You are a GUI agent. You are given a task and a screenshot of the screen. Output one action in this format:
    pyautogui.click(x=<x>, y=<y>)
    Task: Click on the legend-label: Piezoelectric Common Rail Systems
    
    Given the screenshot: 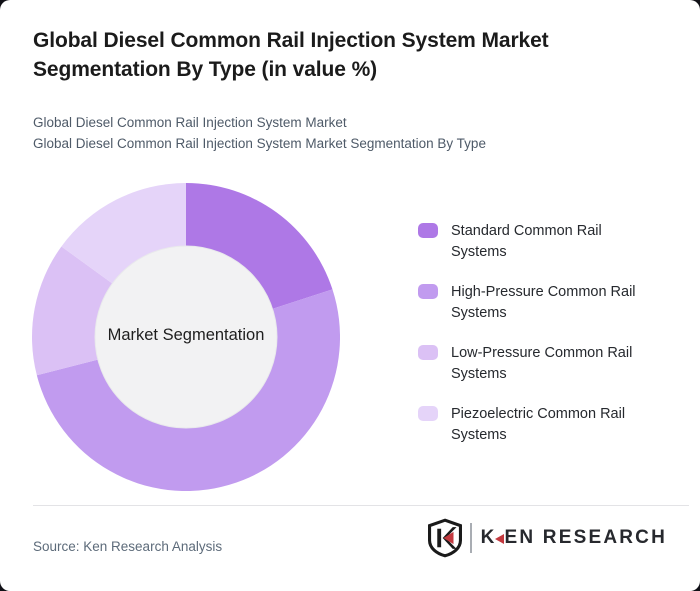 What is the action you would take?
    pyautogui.click(x=538, y=424)
    